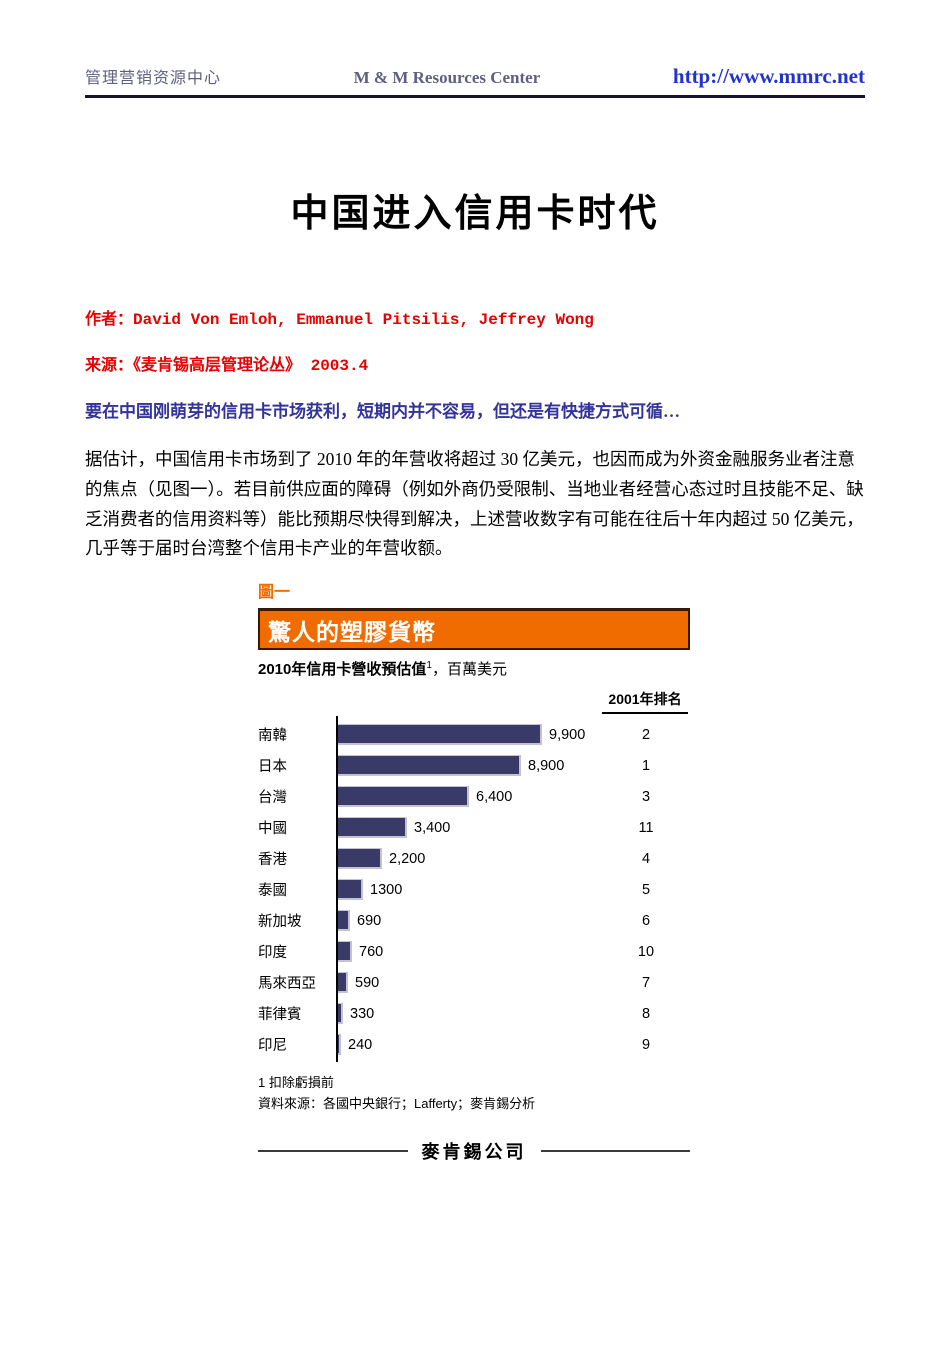 The image size is (950, 1345). Describe the element at coordinates (469, 951) in the screenshot. I see `bar-track: 760` at that location.